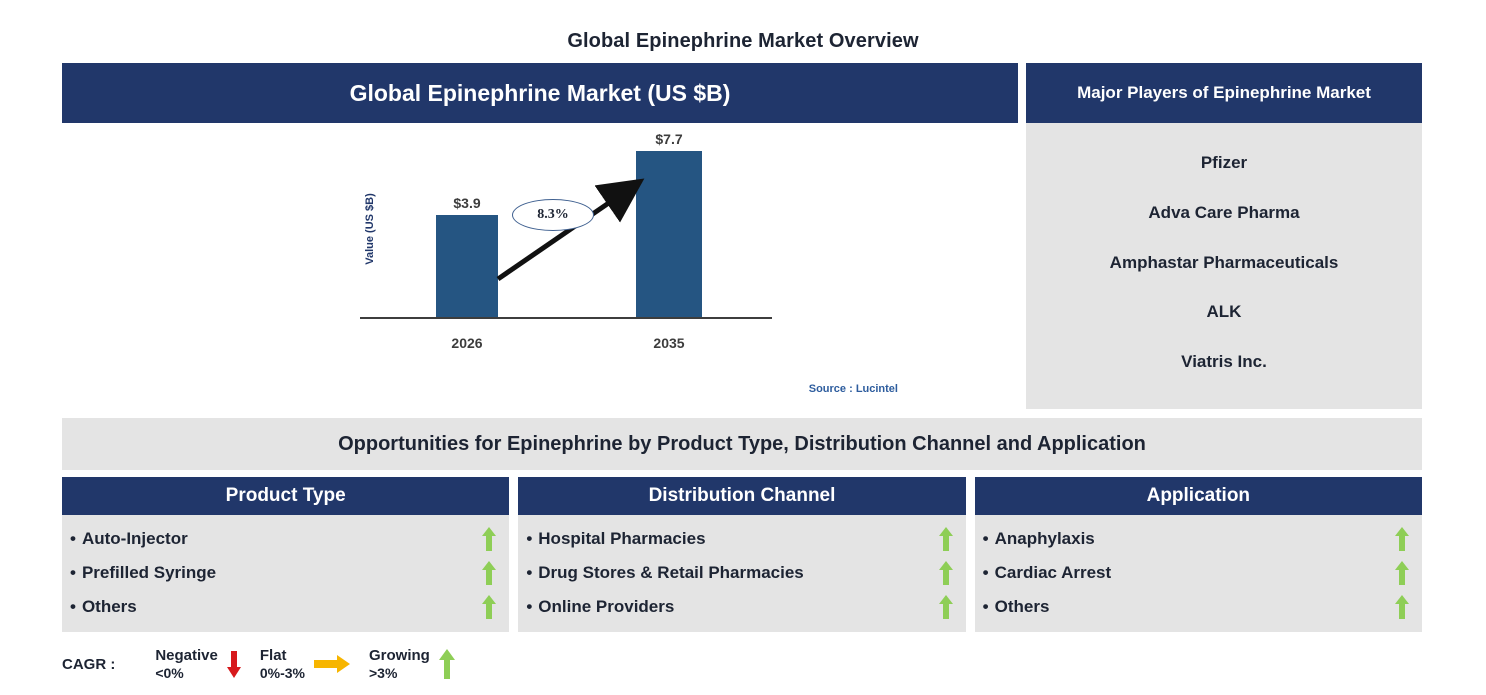 The image size is (1486, 695). I want to click on legend-label: Flat, so click(273, 656).